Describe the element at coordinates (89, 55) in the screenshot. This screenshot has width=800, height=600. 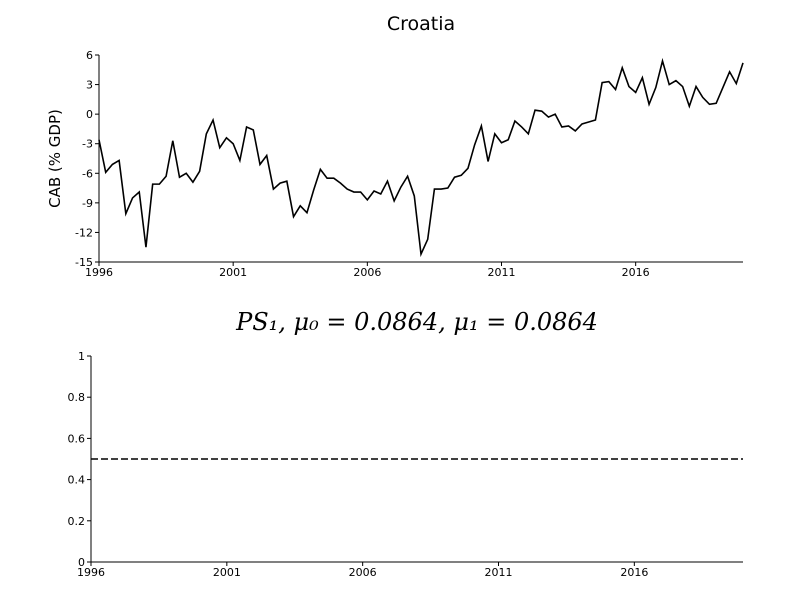
I see `y-tick-label: 6` at that location.